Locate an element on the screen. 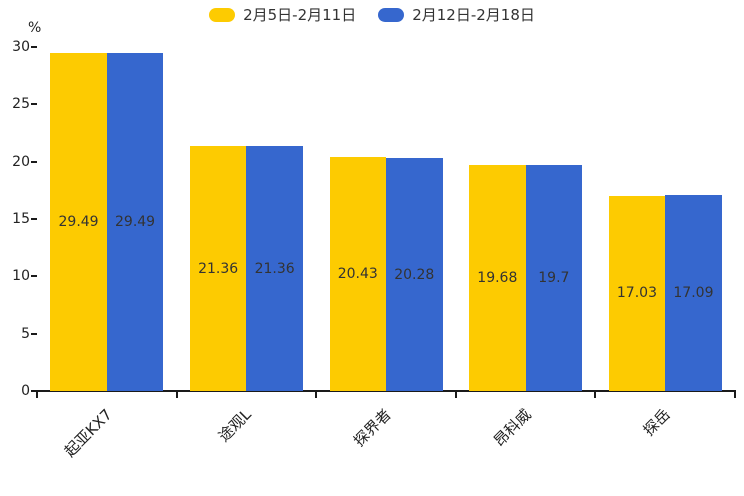  x-category-label-text: 探界者 is located at coordinates (372, 428).